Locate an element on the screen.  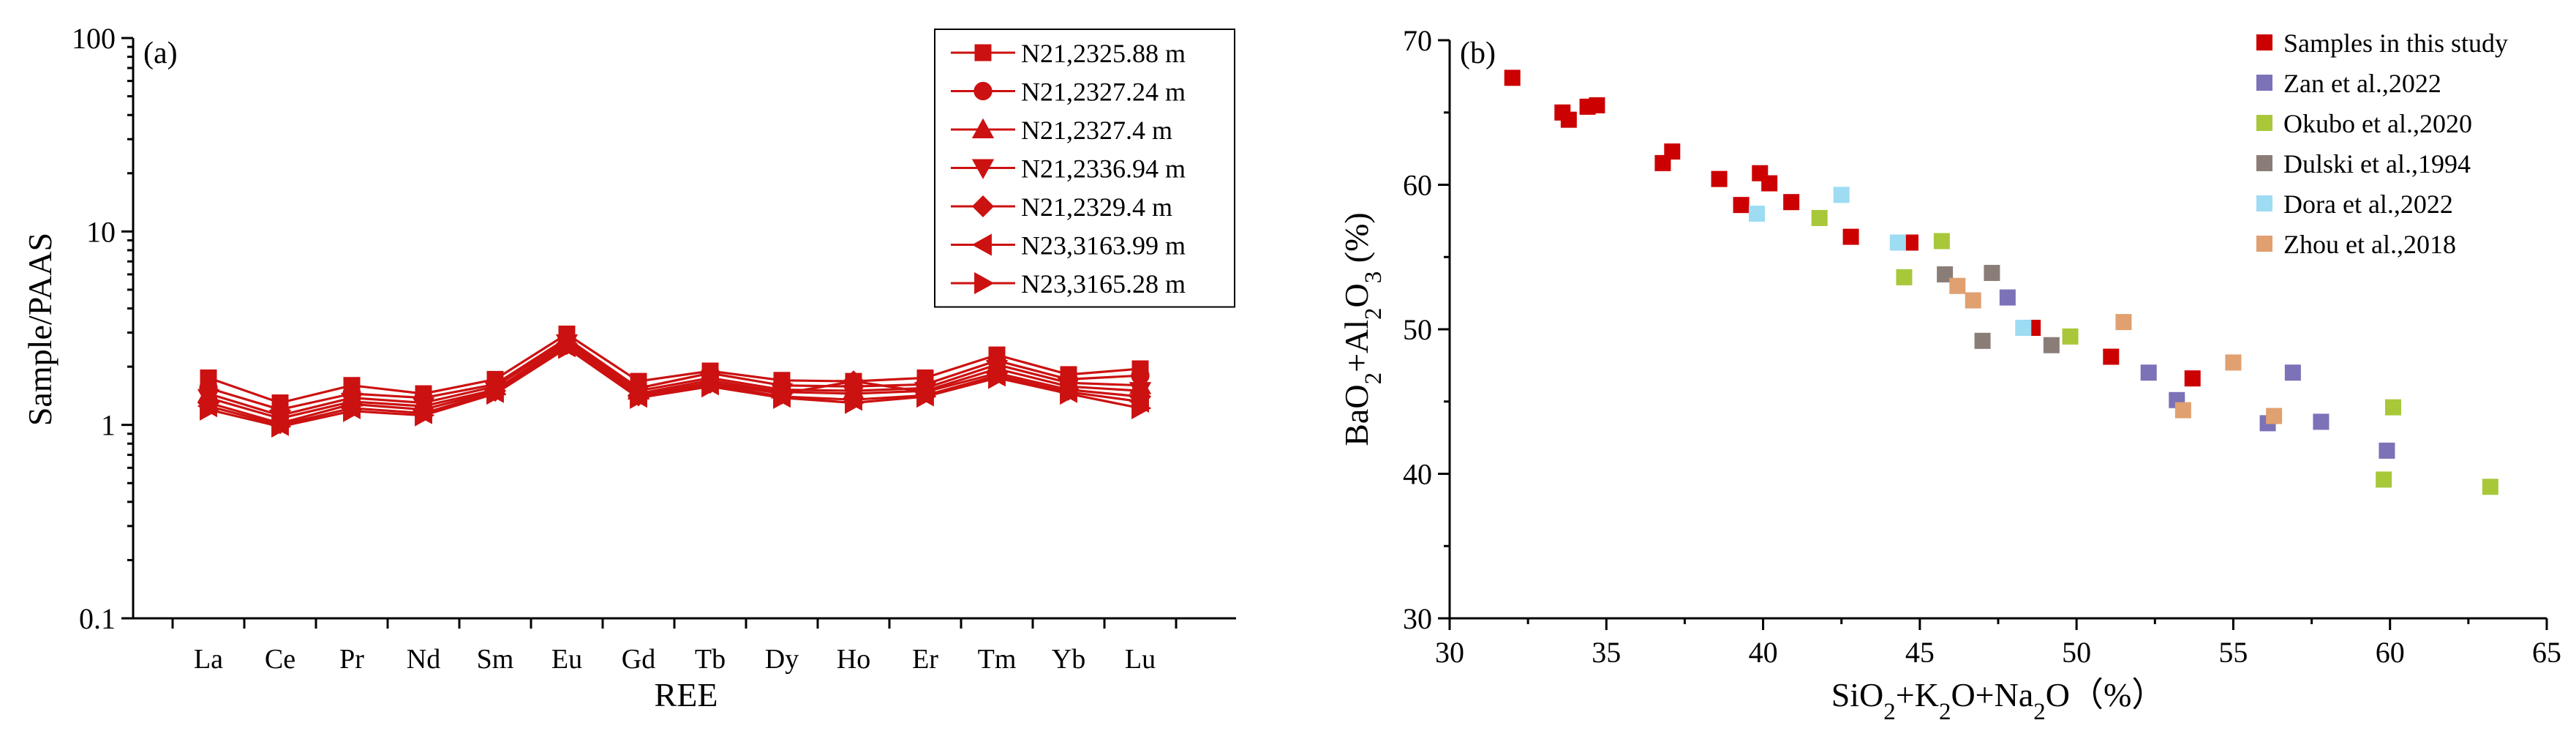
x-tick-label: Dy is located at coordinates (782, 660).